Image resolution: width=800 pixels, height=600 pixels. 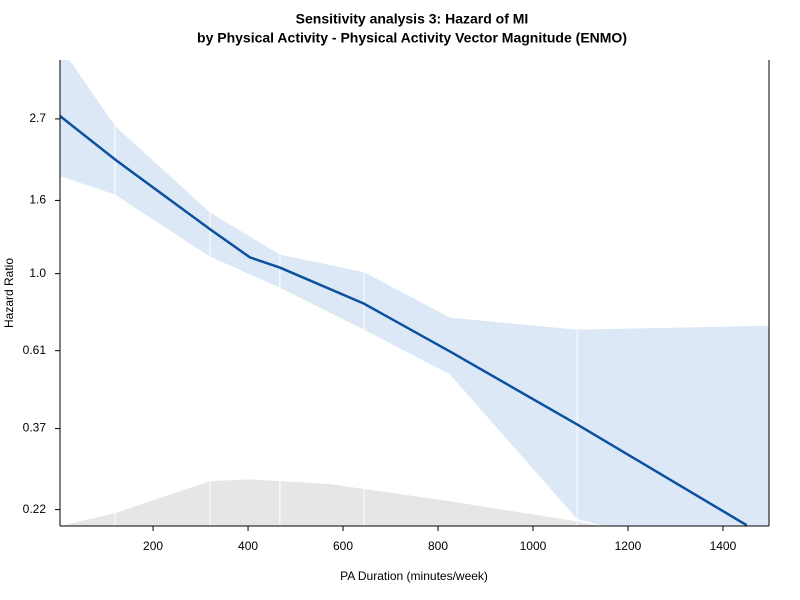 I want to click on y-tick-label: 1.0, so click(x=37, y=273).